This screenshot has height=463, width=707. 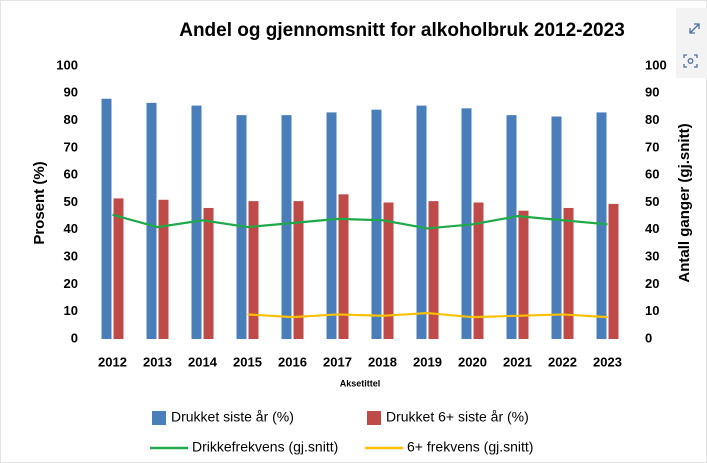 What do you see at coordinates (684, 202) in the screenshot?
I see `y2-axis-label: Antall ganger (gj.snitt)` at bounding box center [684, 202].